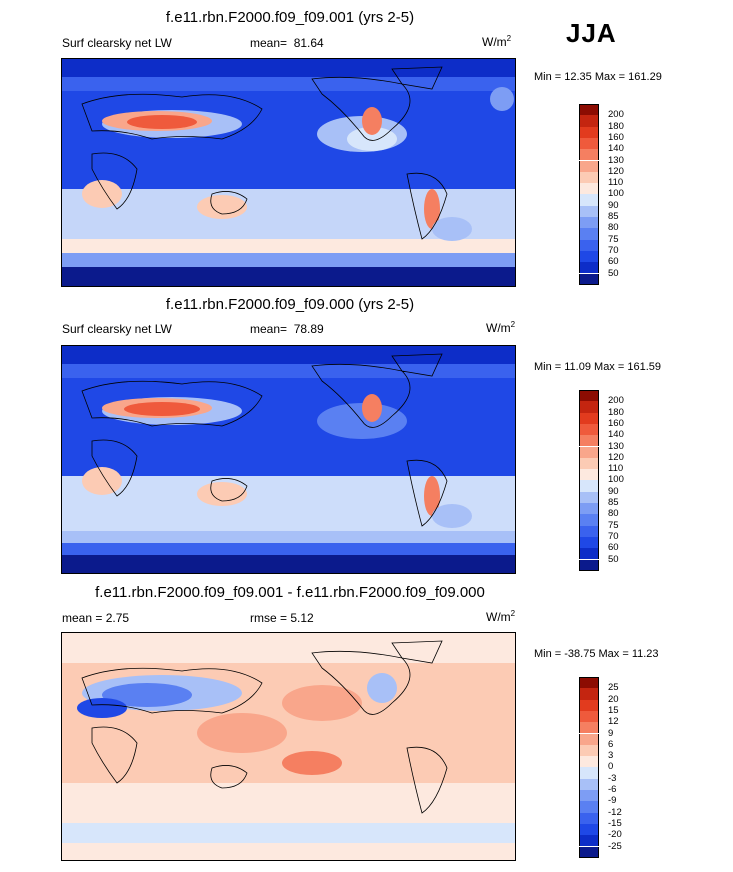 The image size is (733, 872). I want to click on panel3-mean: mean = 2.75, so click(96, 618).